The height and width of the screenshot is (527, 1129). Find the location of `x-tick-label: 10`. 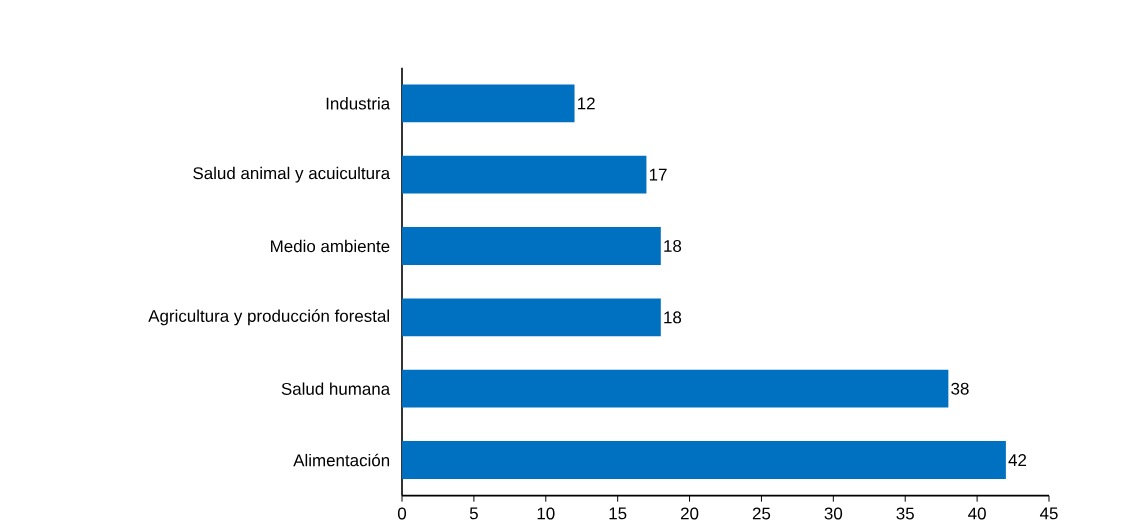

x-tick-label: 10 is located at coordinates (546, 513).